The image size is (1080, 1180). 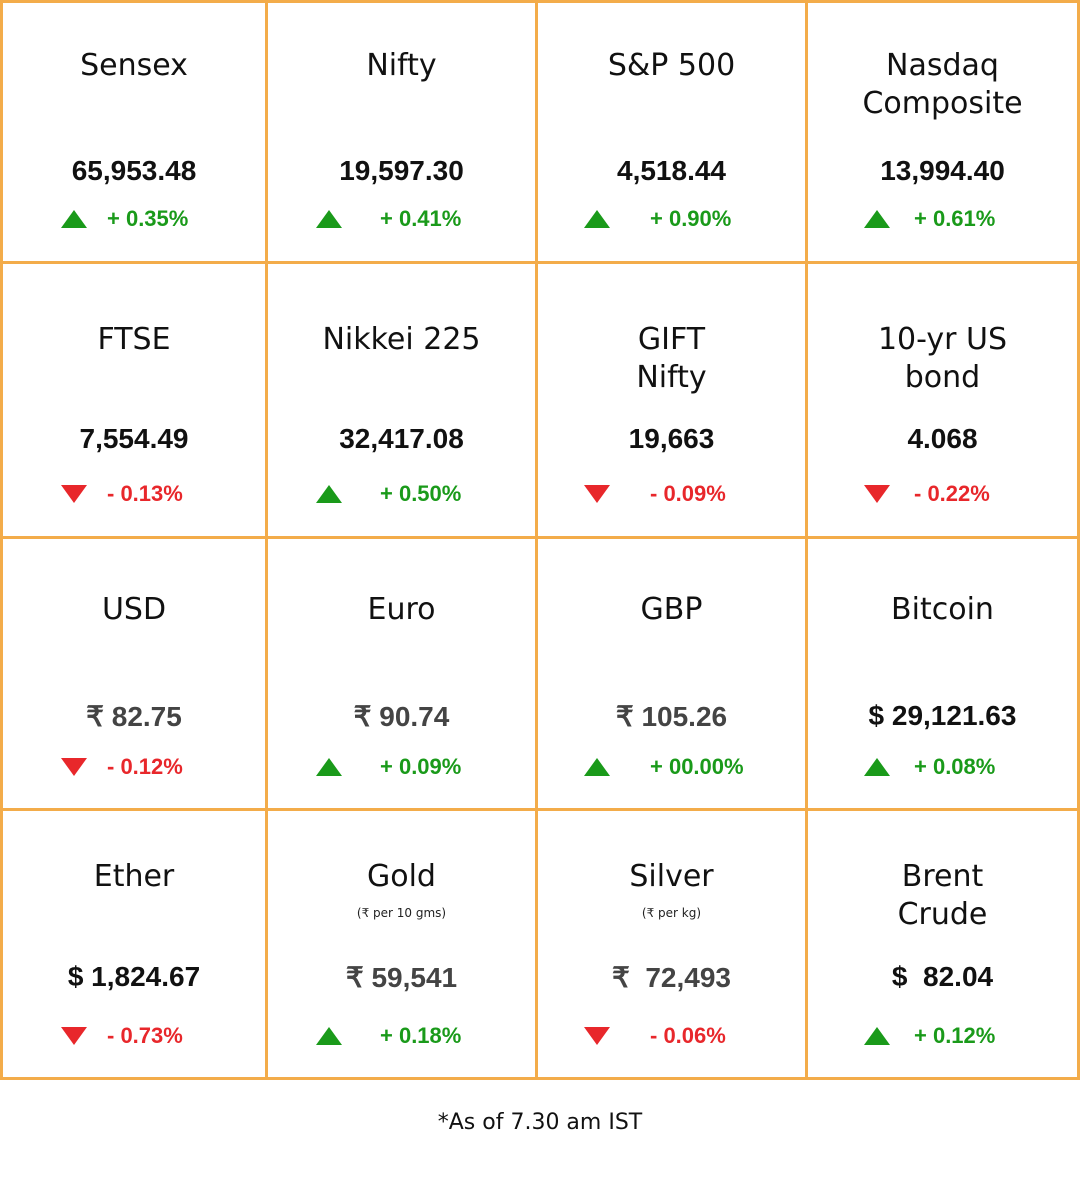 What do you see at coordinates (403, 133) in the screenshot?
I see `tile: Nifty 19,597.30 + 0.41%` at bounding box center [403, 133].